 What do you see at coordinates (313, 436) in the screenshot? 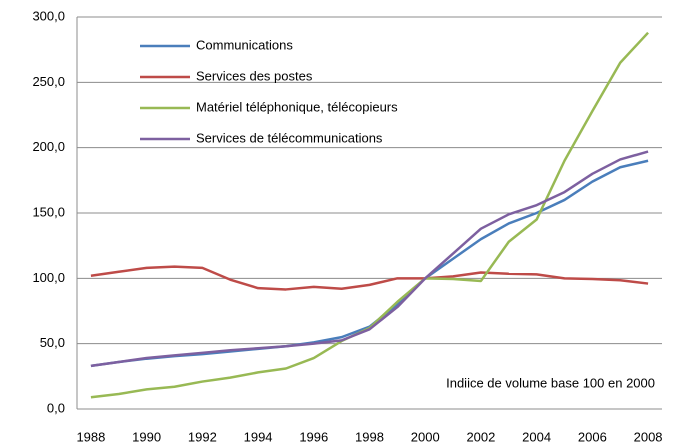
I see `x-tick-label: 1996` at bounding box center [313, 436].